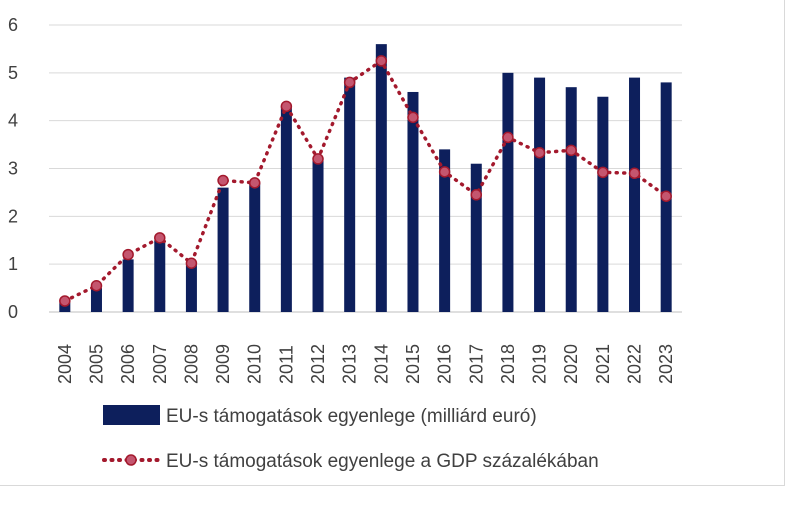  I want to click on y-tick-label-6: 6, so click(13, 25).